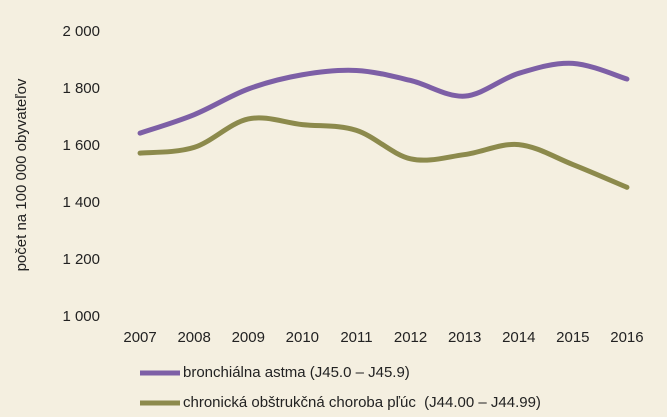  I want to click on x-tick-label: 2015, so click(572, 337).